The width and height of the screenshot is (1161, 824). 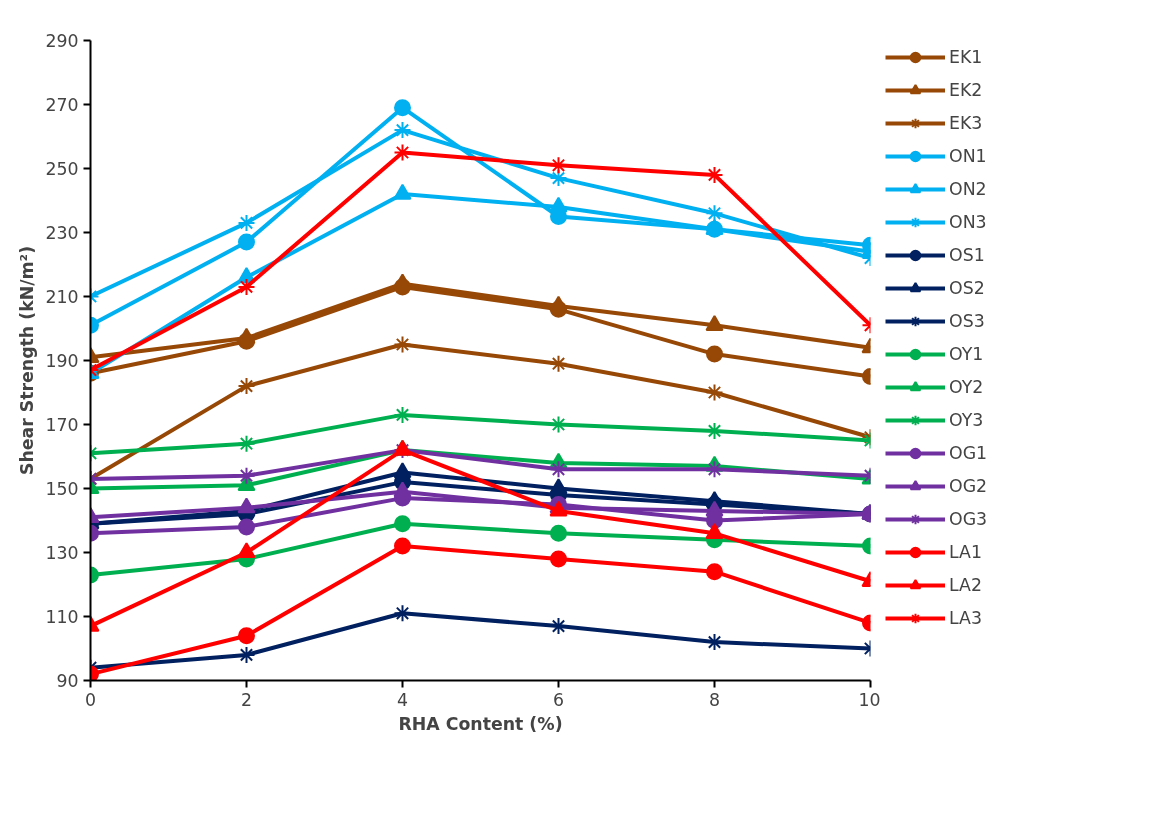 What do you see at coordinates (968, 519) in the screenshot?
I see `legend-label: OG3` at bounding box center [968, 519].